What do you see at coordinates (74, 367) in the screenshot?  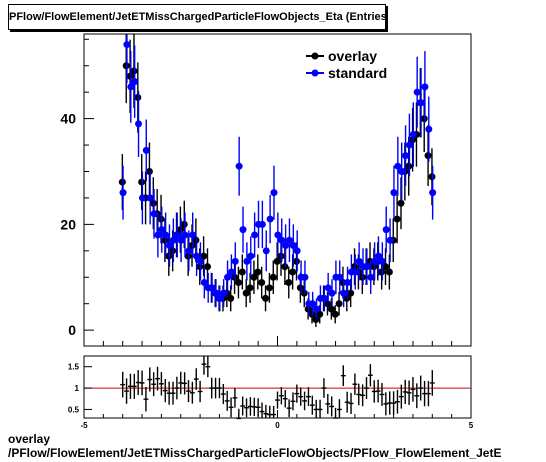 I see `ratio-y-tick-label: 1.5` at bounding box center [74, 367].